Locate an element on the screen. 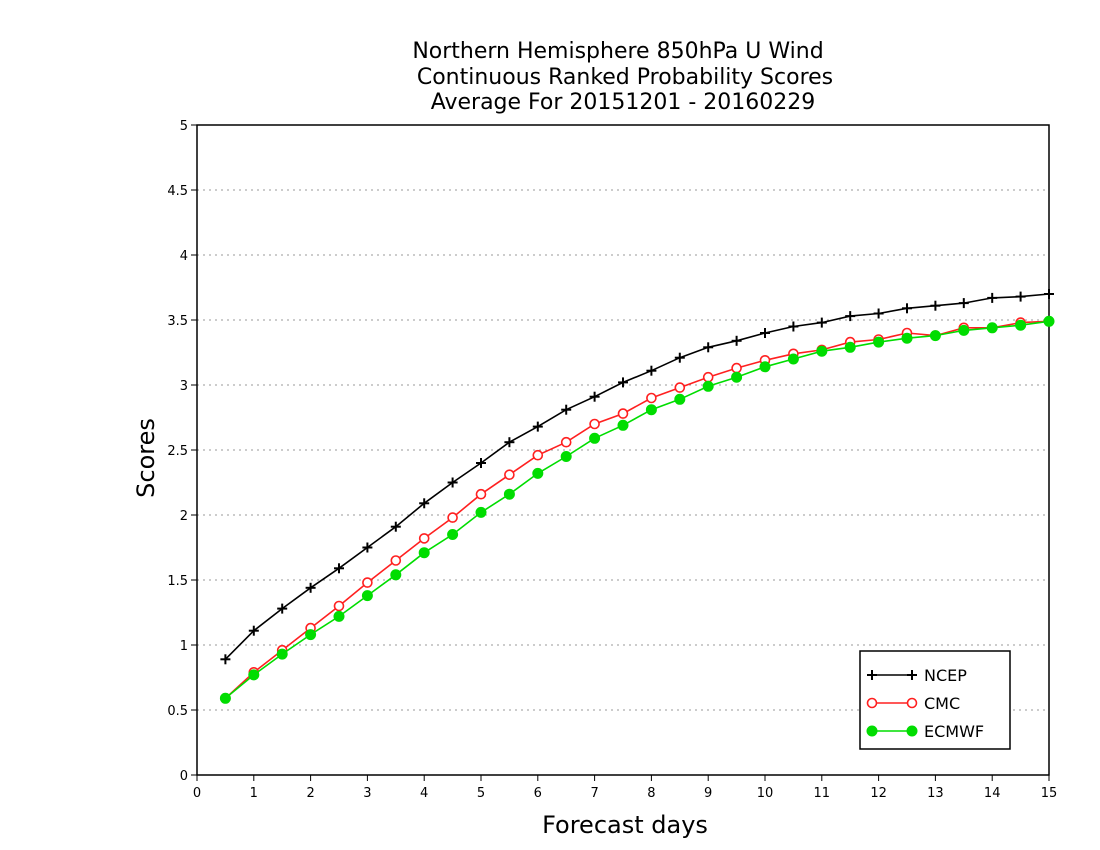  x-tick-label: 14 is located at coordinates (992, 793).